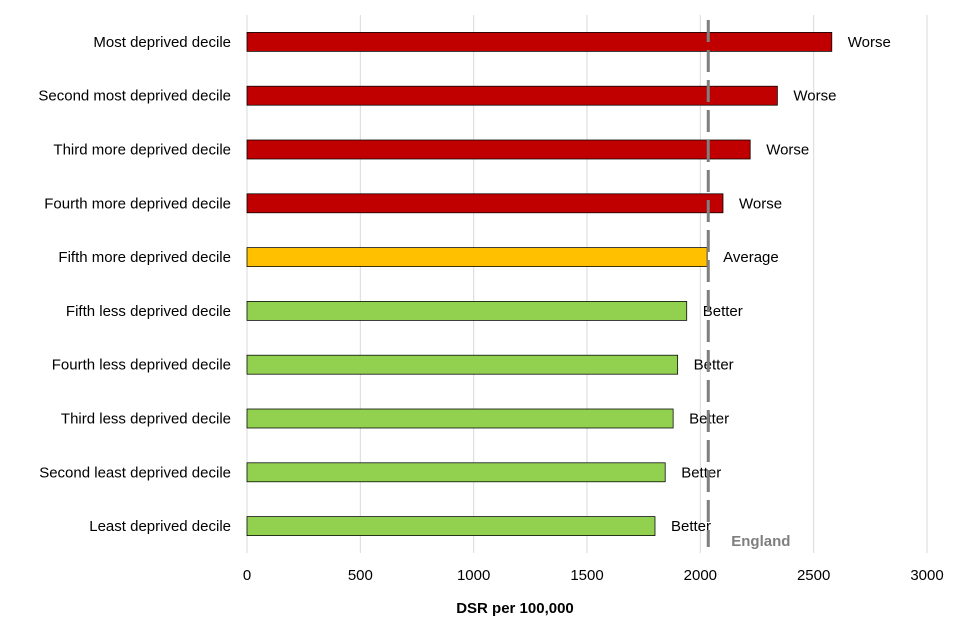 Image resolution: width=960 pixels, height=640 pixels. Describe the element at coordinates (714, 365) in the screenshot. I see `data-label-6: Better` at that location.